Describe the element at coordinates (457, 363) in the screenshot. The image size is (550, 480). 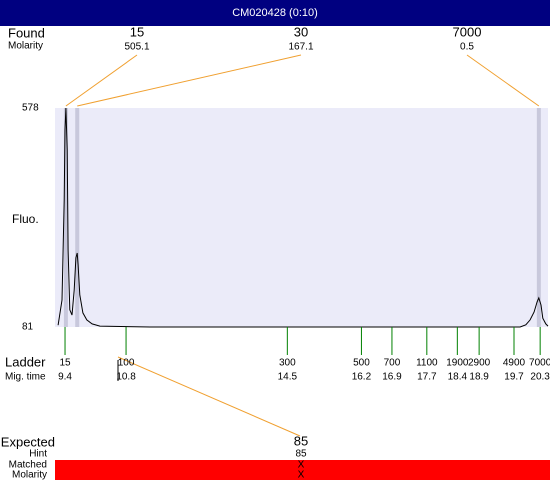
I see `ladder-size: 1900` at that location.